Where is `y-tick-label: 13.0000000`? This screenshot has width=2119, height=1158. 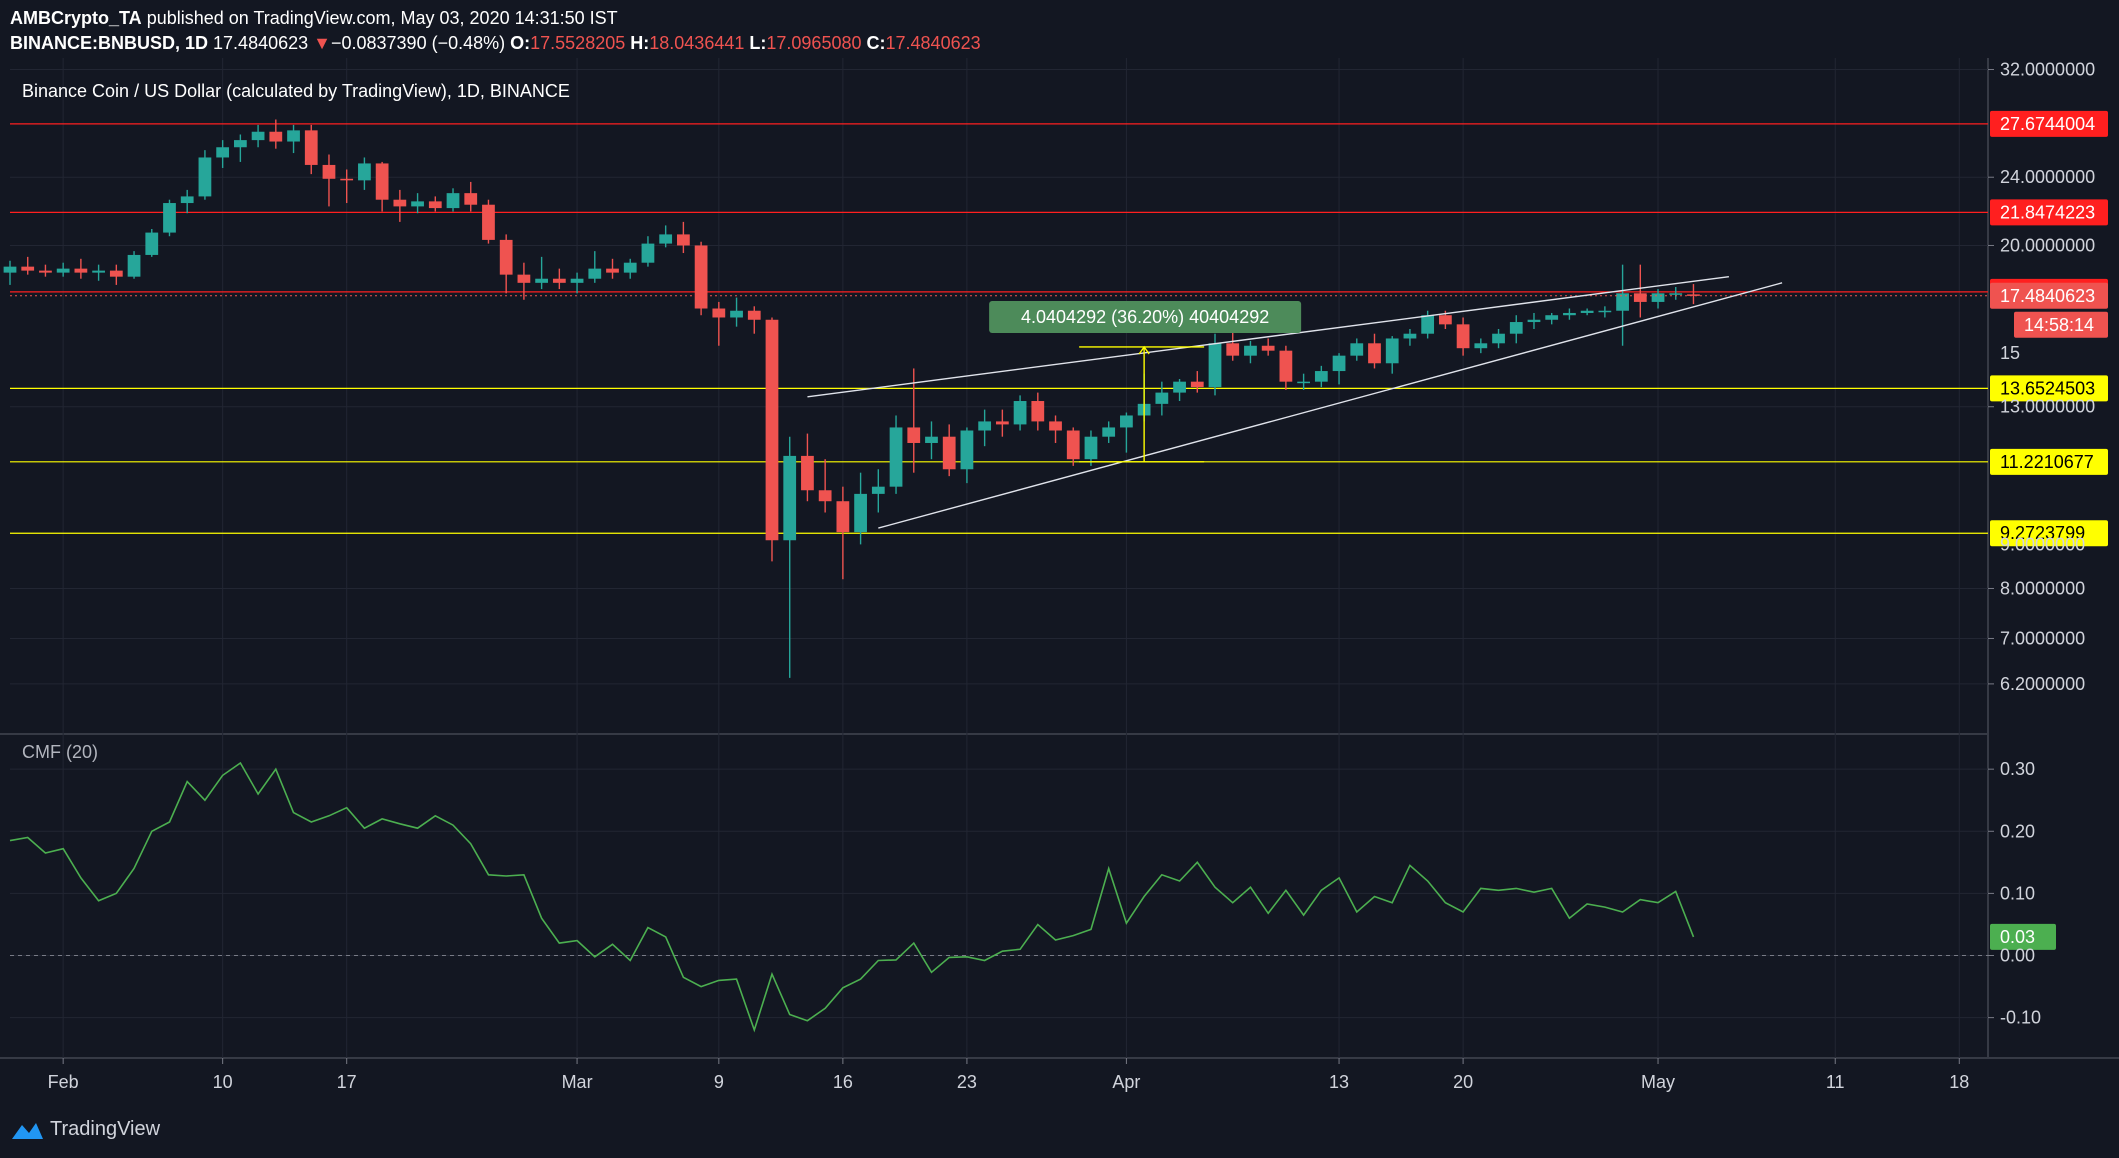 y-tick-label: 13.0000000 is located at coordinates (2047, 407).